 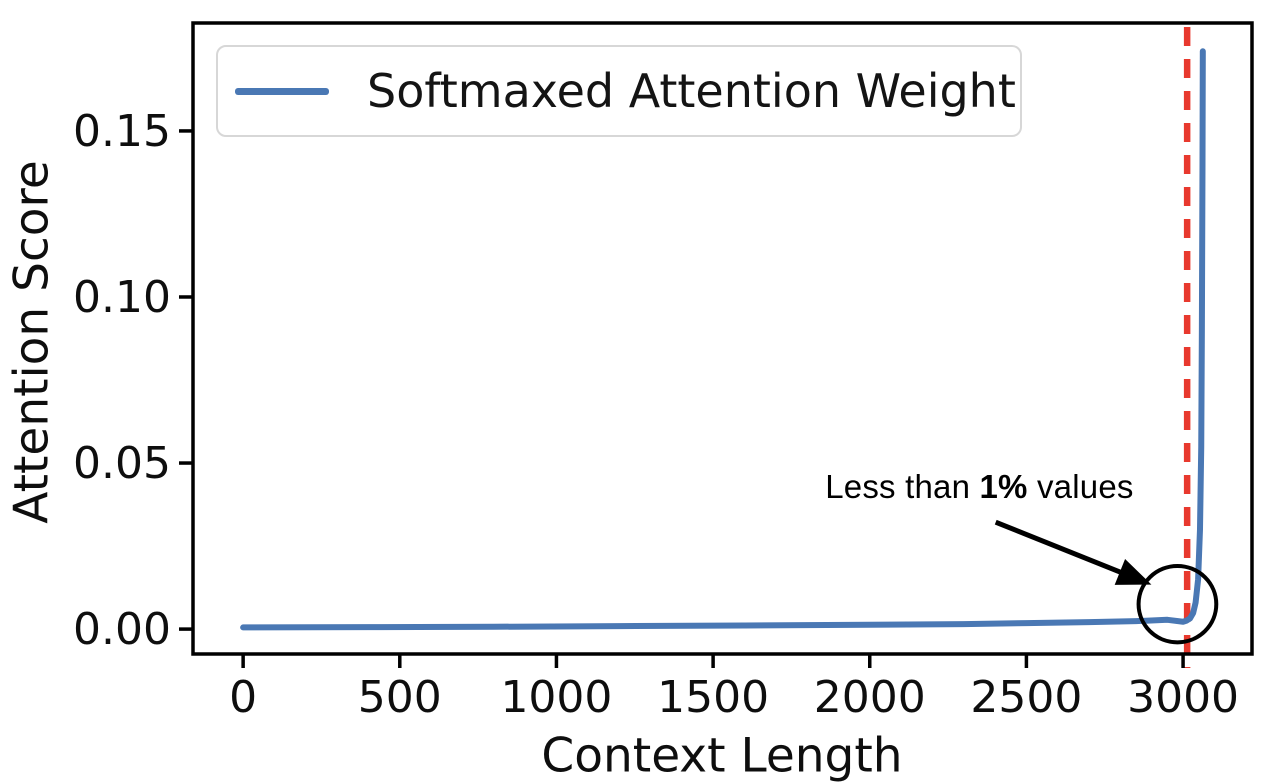 What do you see at coordinates (282, 91) in the screenshot?
I see `legend-line-sample` at bounding box center [282, 91].